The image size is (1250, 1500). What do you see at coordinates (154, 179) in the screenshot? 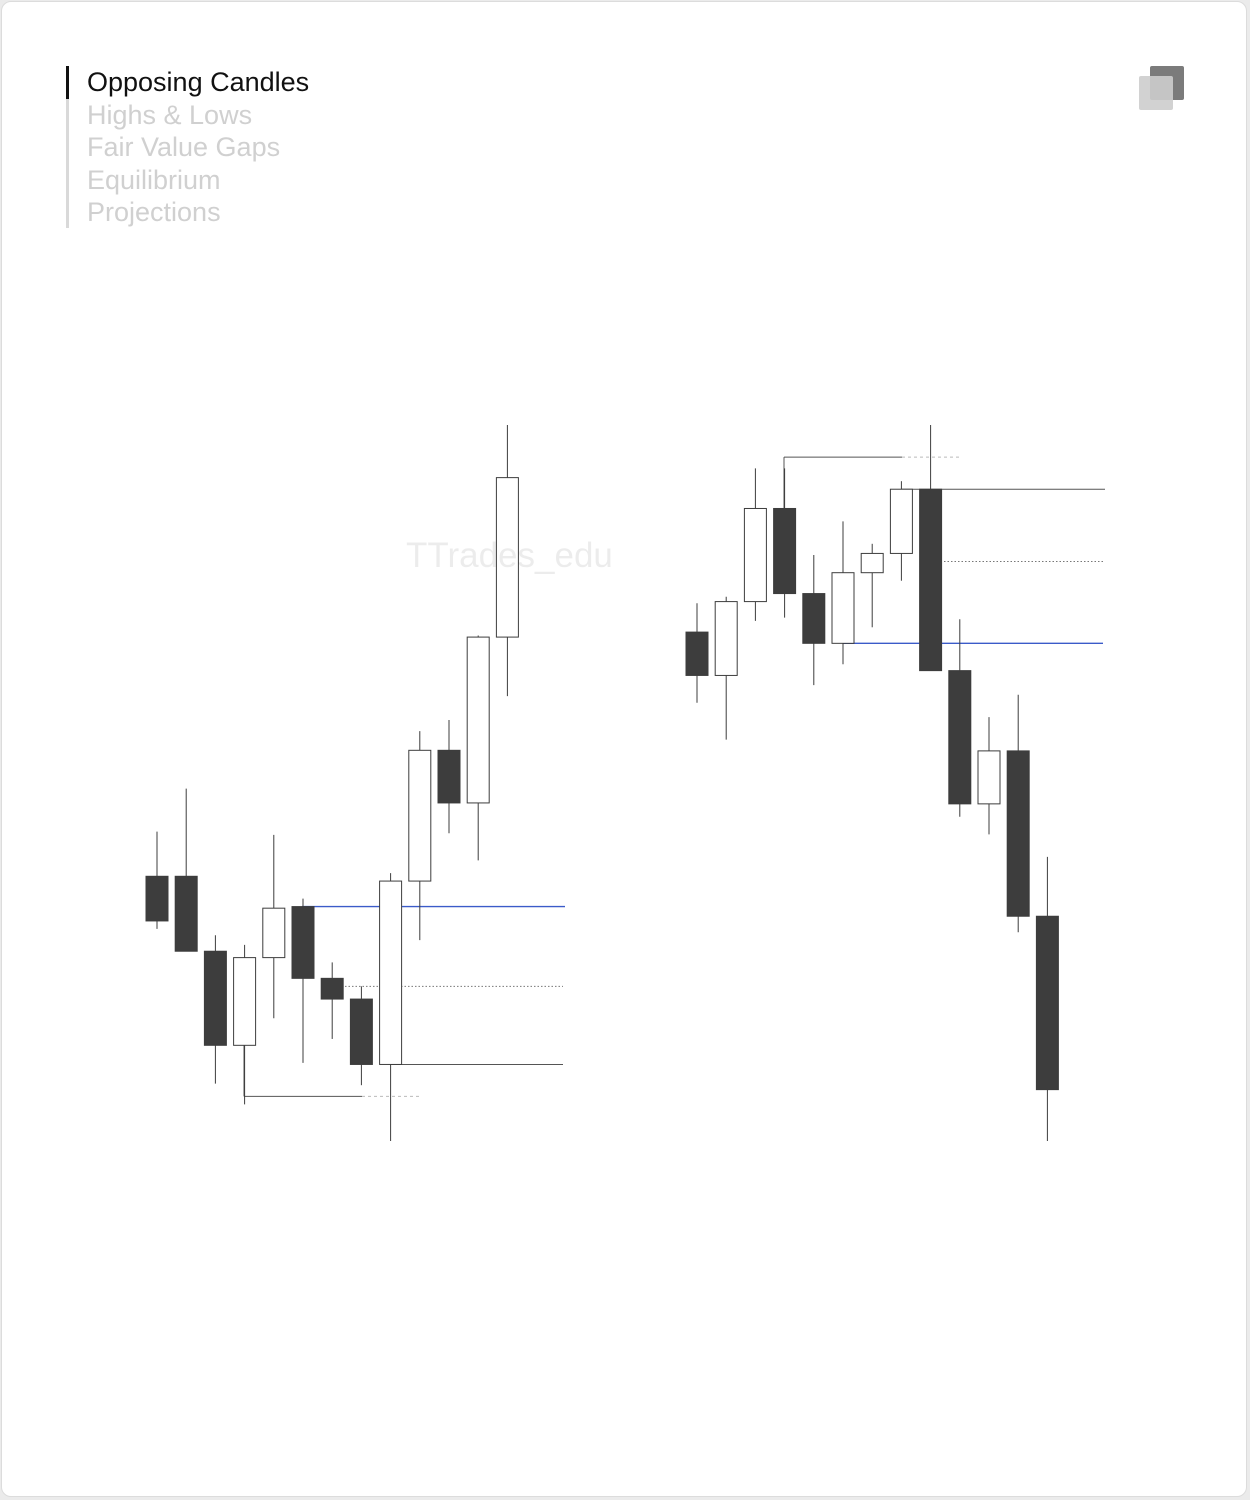
I see `menu-item-equilibrium: Equilibrium` at bounding box center [154, 179].